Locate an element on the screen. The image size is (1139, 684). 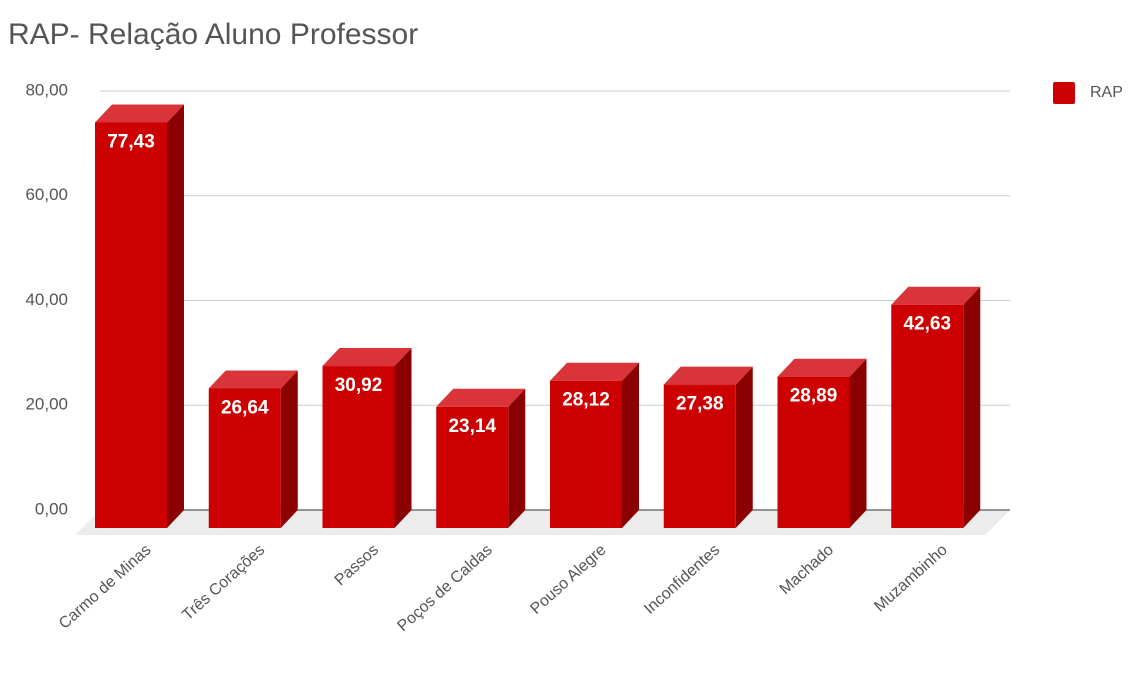
x-tick-label: Machado is located at coordinates (807, 569).